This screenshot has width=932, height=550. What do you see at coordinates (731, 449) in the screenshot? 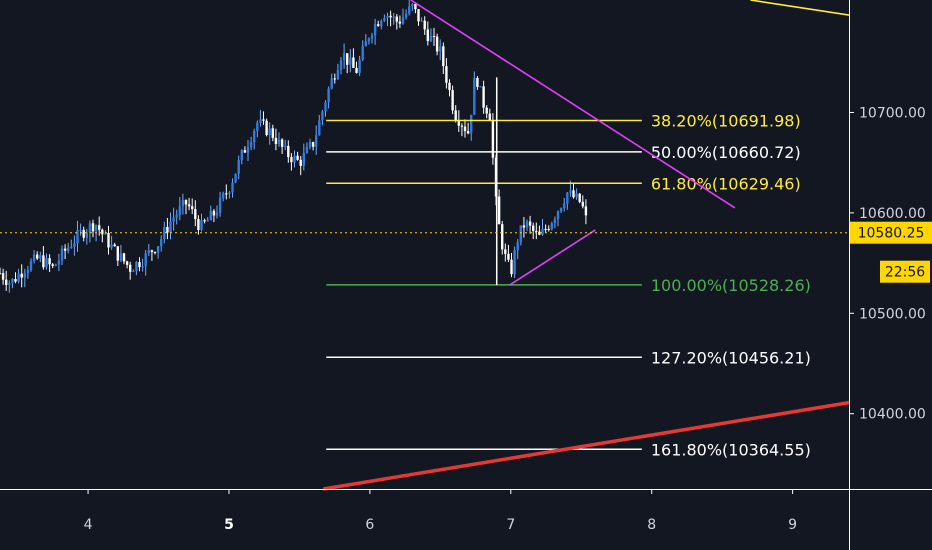
I see `fib-level-label: 161.80%(10364.55)` at bounding box center [731, 449].